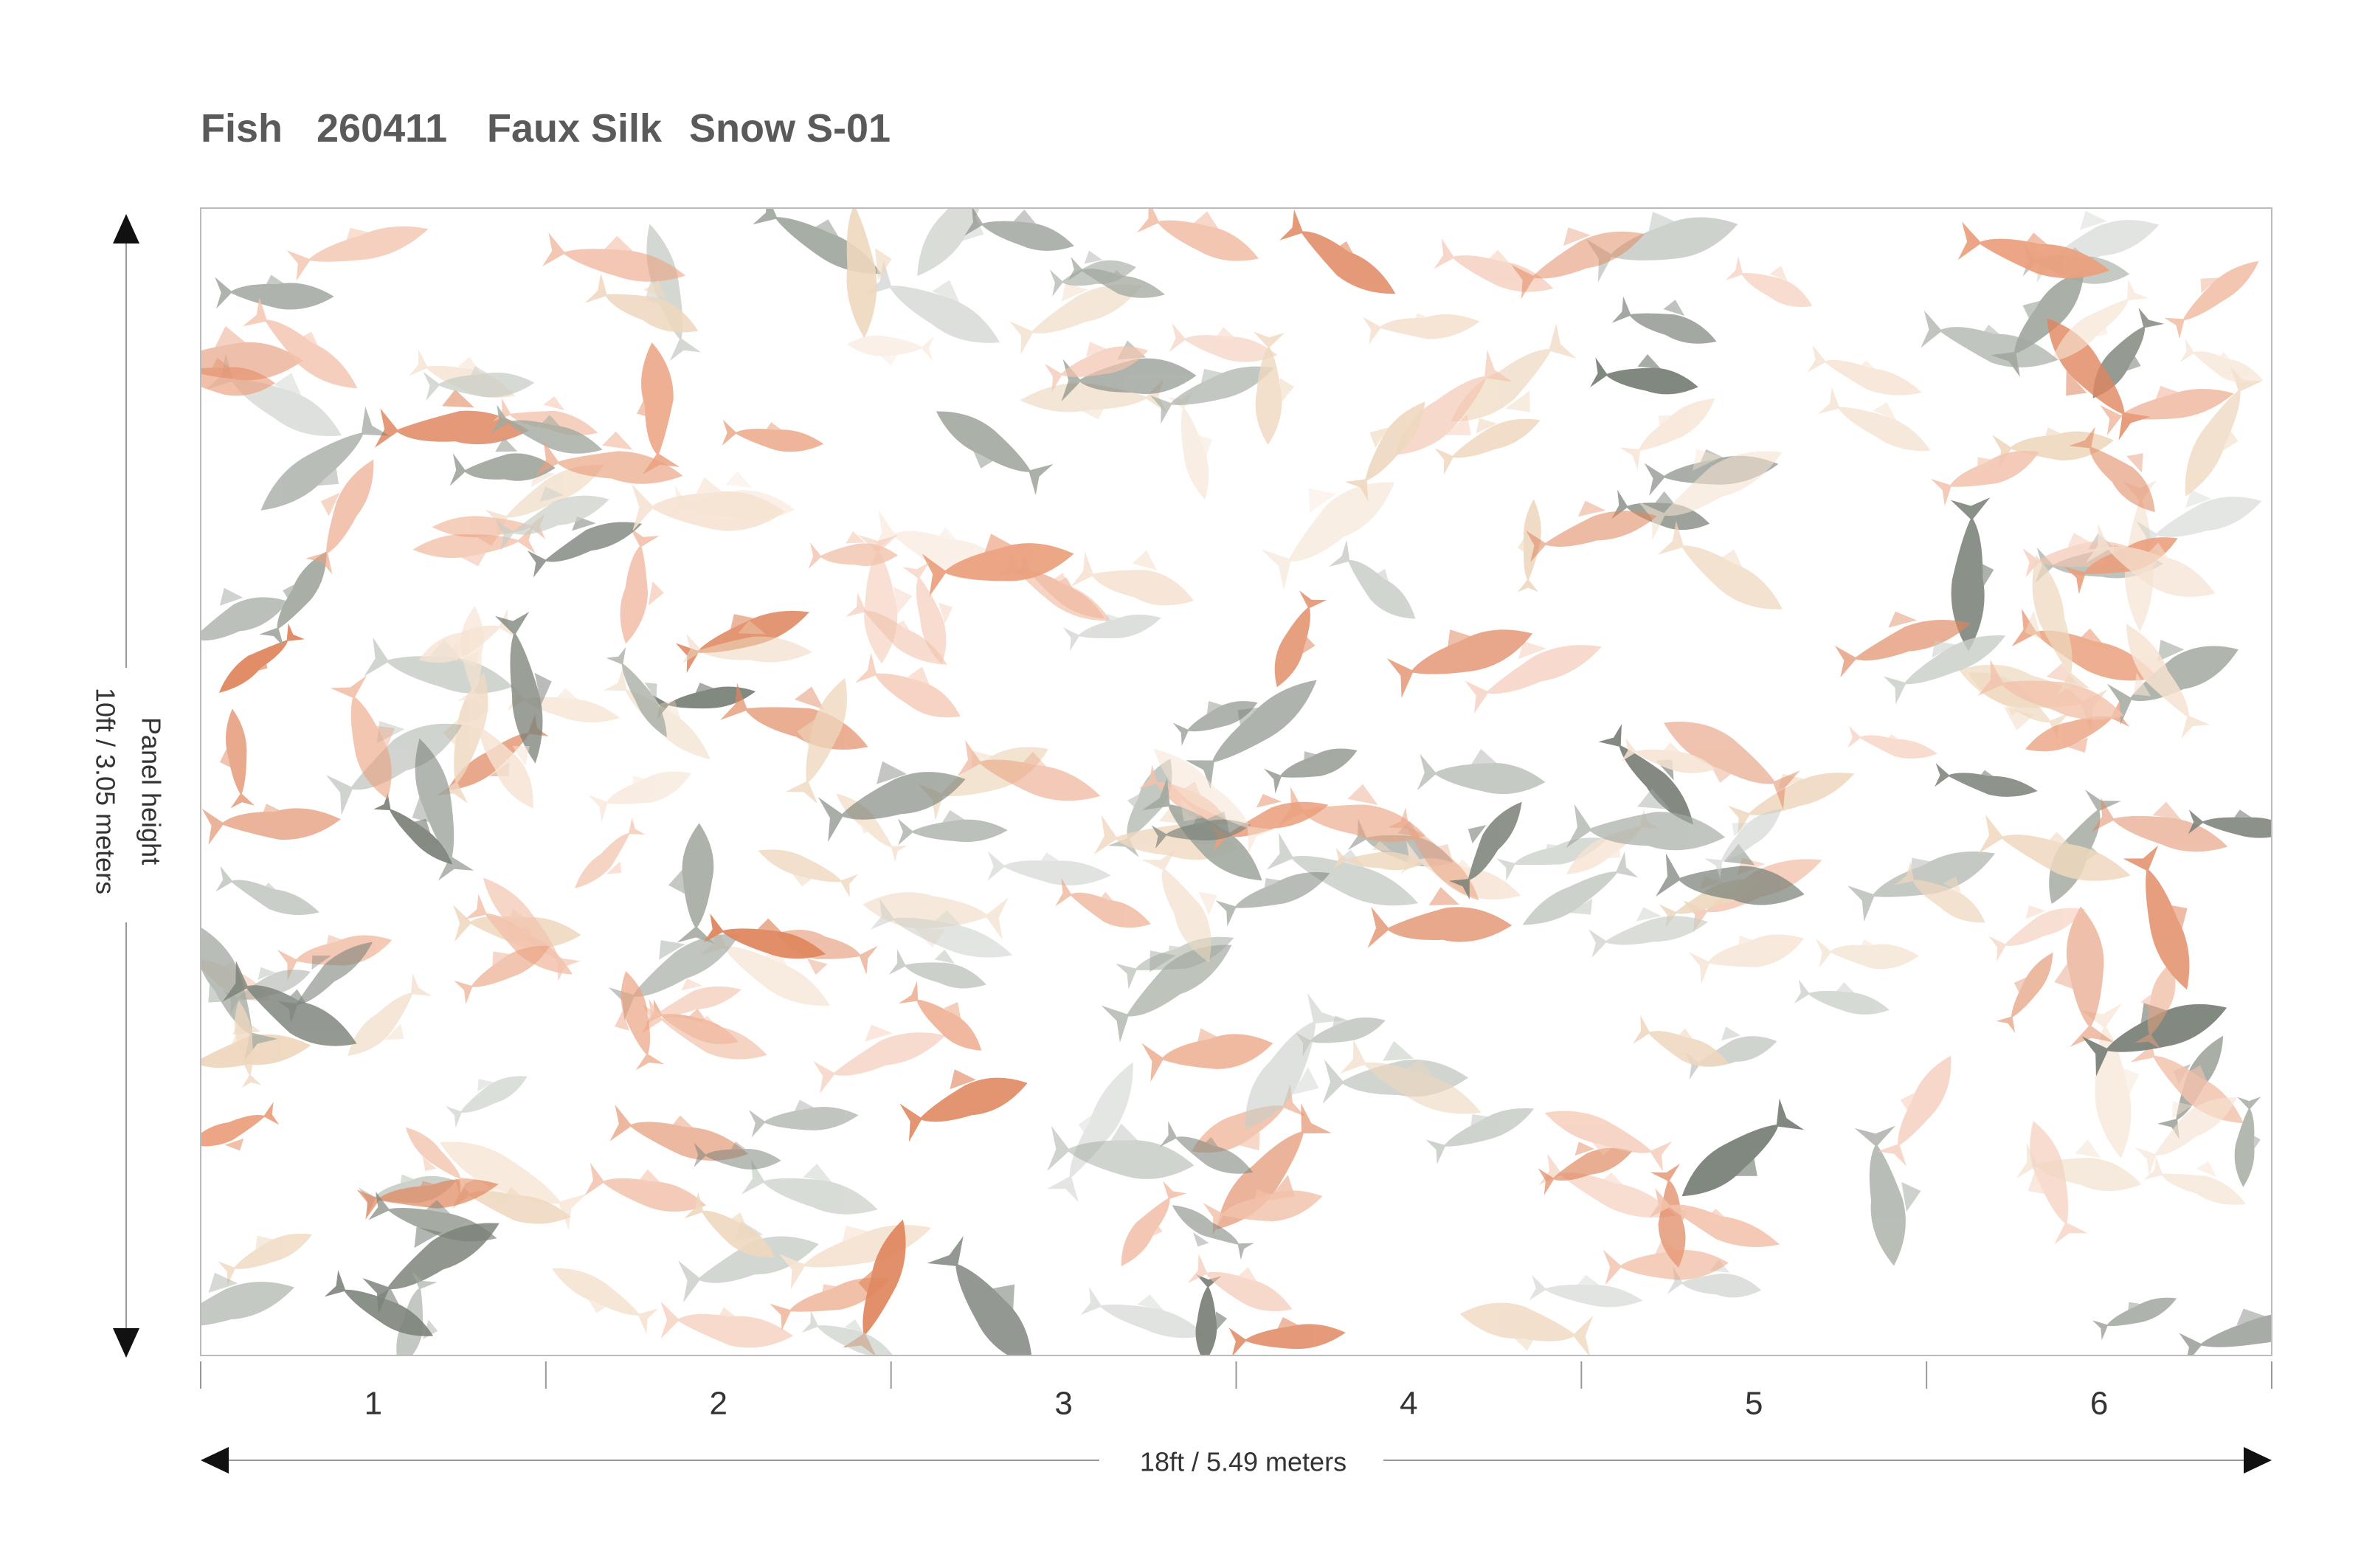 The width and height of the screenshot is (2361, 1568). What do you see at coordinates (215, 1460) in the screenshot?
I see `arrow-left` at bounding box center [215, 1460].